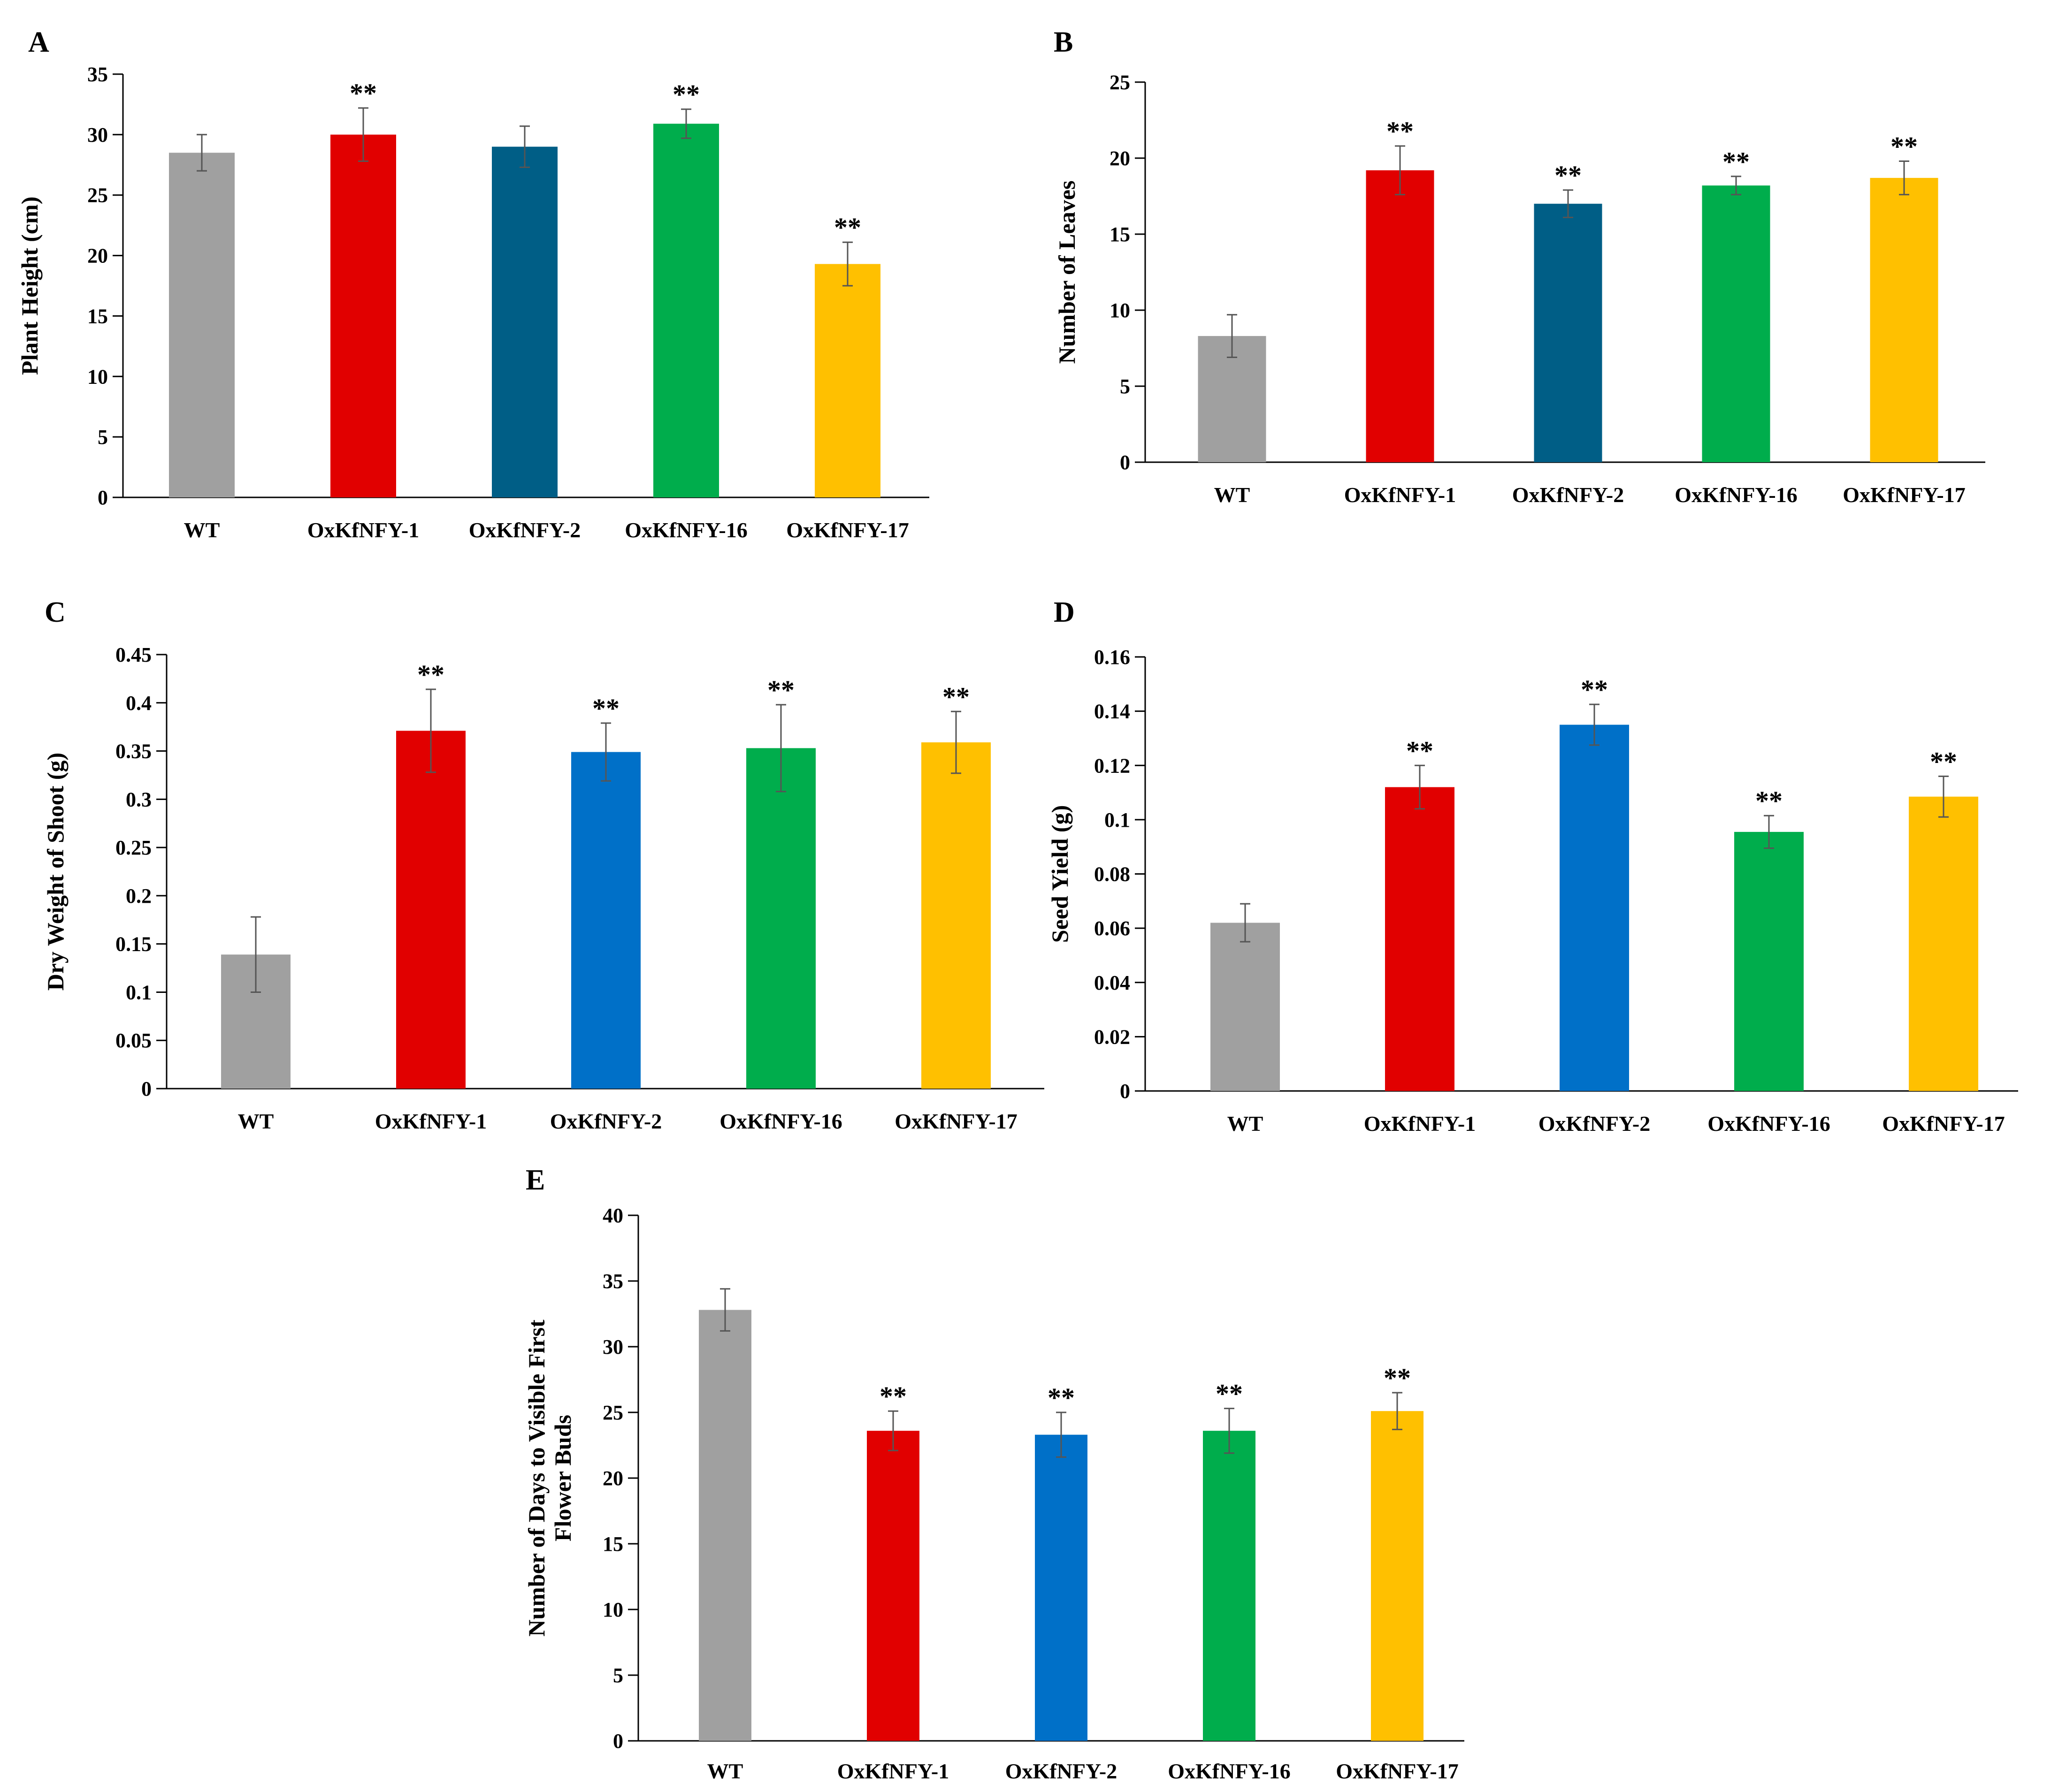 The image size is (2051, 1792). What do you see at coordinates (133, 654) in the screenshot?
I see `panel-c-y-tick-label: 0.45` at bounding box center [133, 654].